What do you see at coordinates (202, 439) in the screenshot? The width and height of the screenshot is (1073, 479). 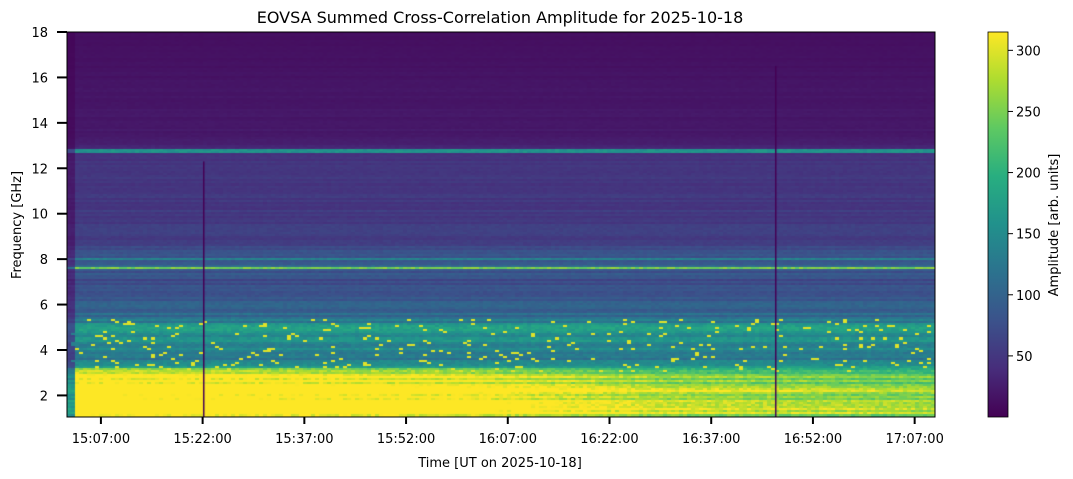 I see `x-tick-label: 15:22:00` at bounding box center [202, 439].